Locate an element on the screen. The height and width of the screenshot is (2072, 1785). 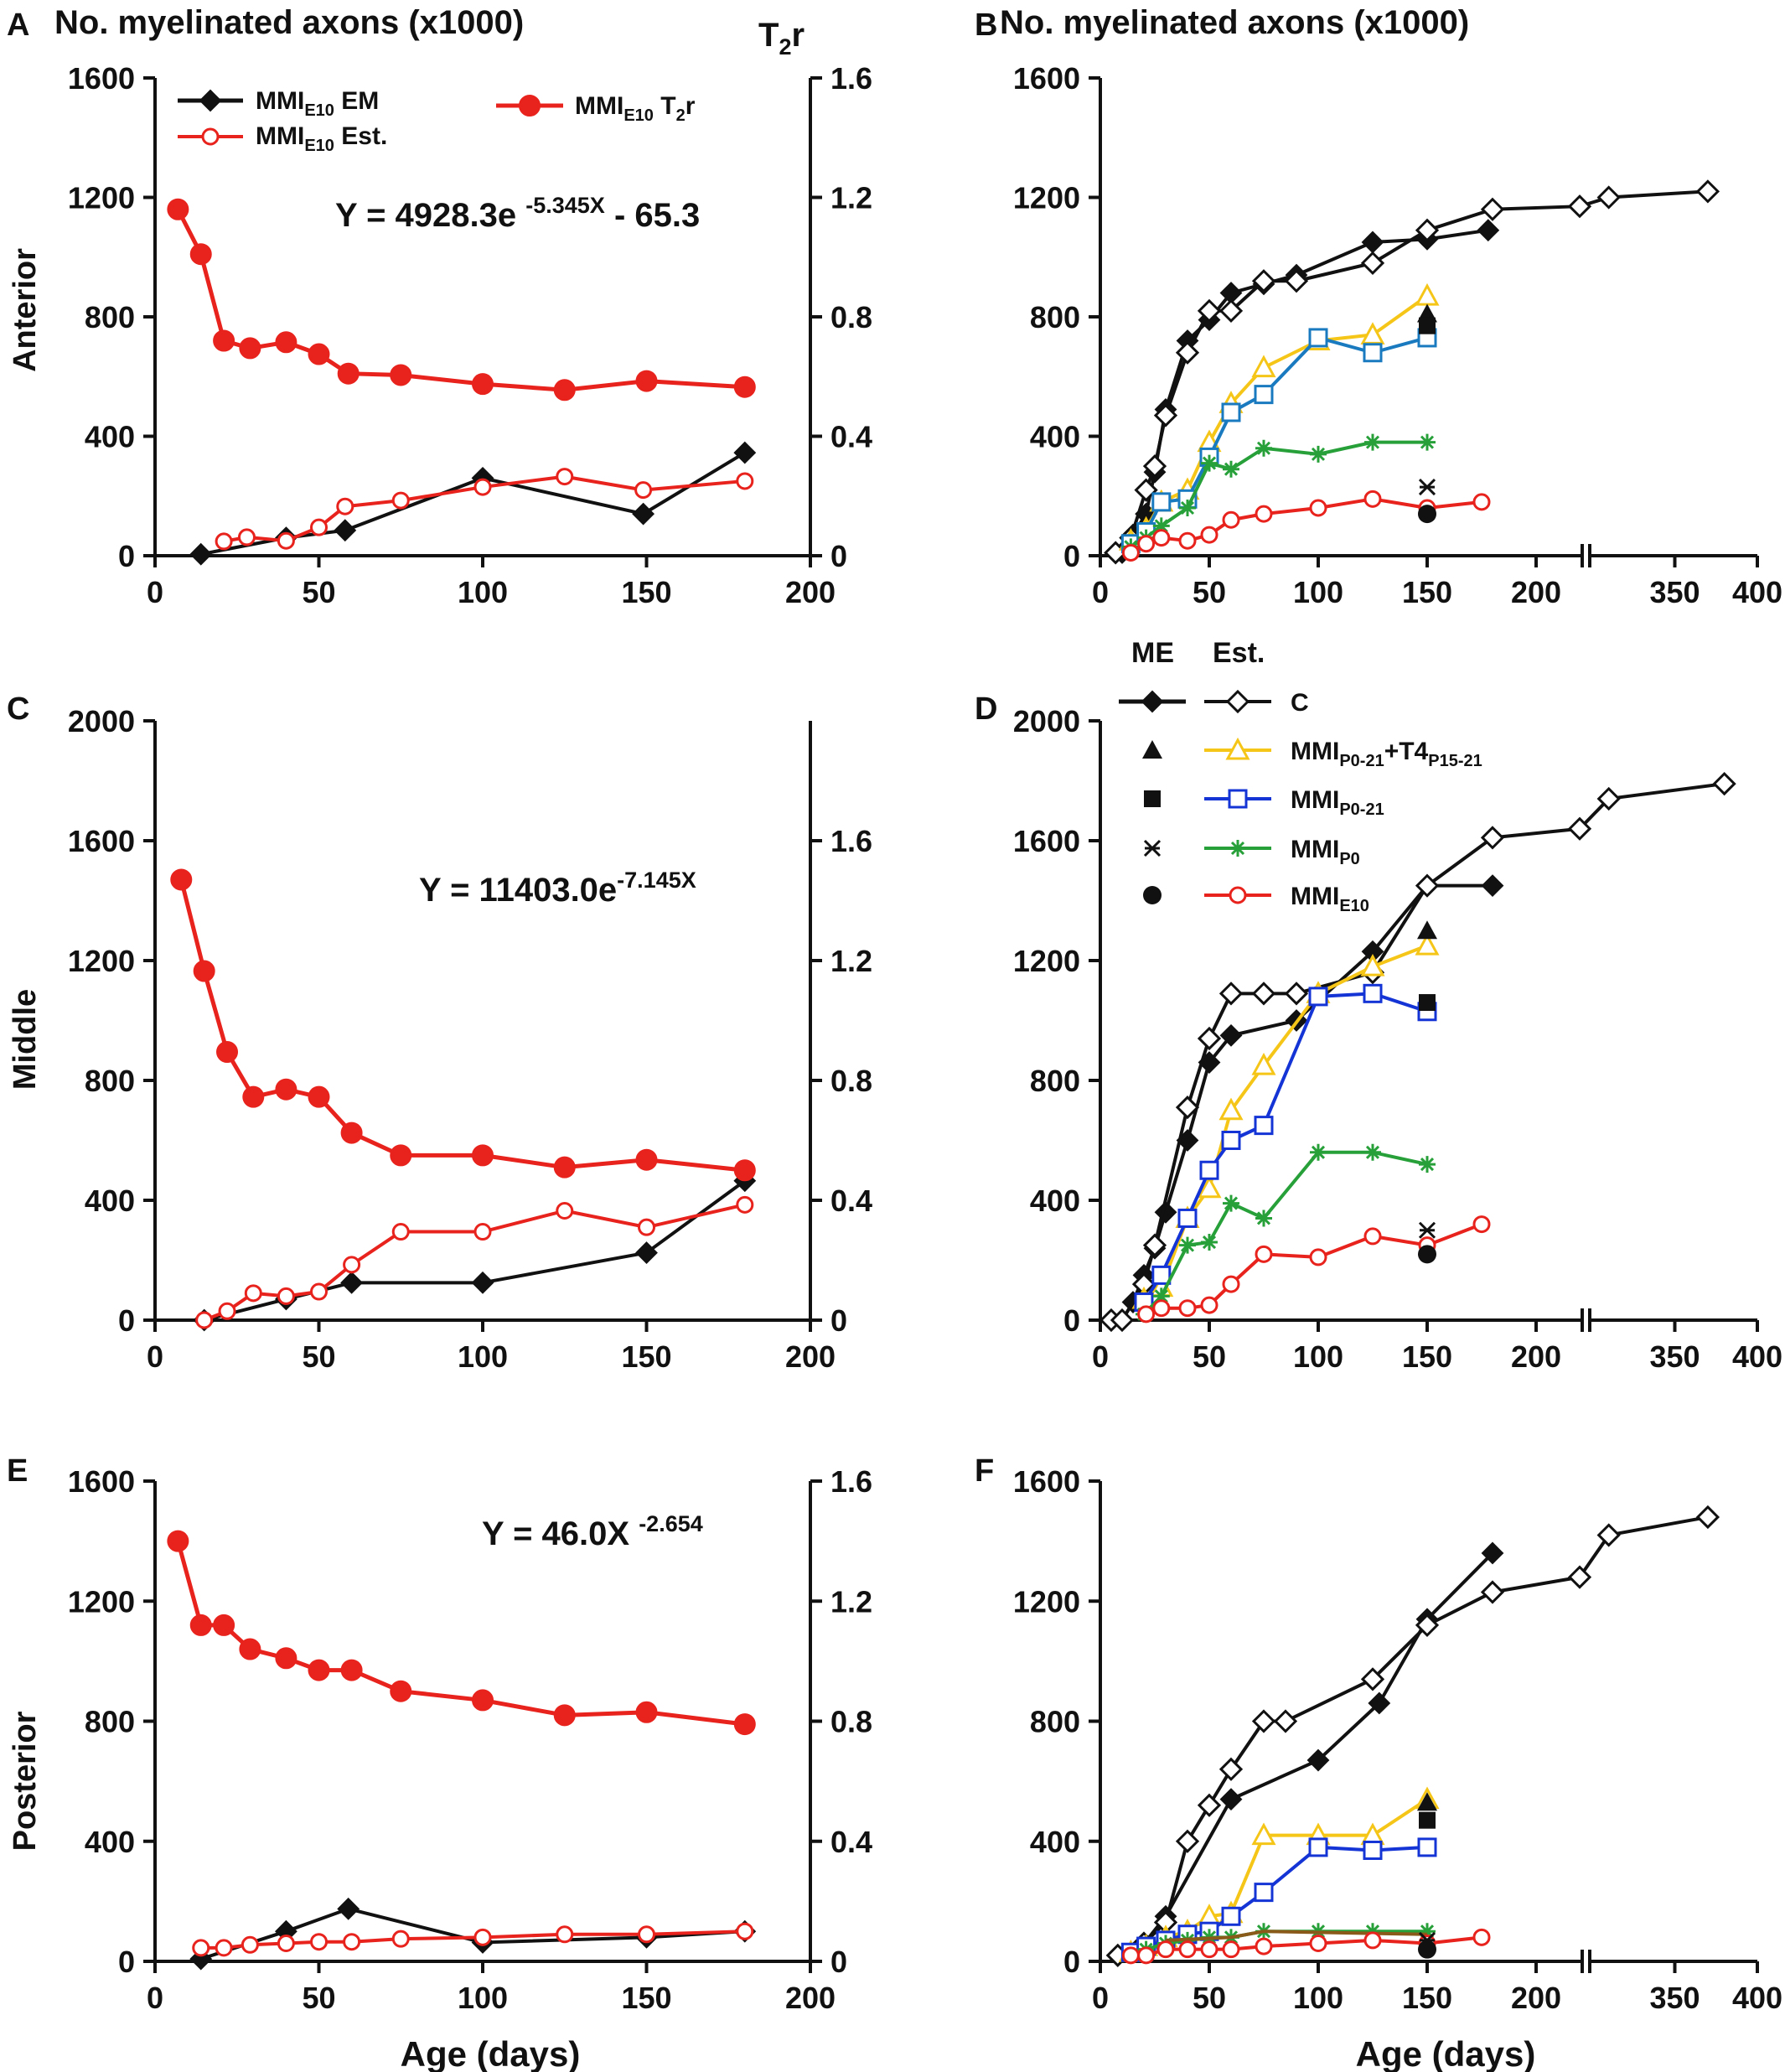
series-c-est- is located at coordinates (1417, 1052).